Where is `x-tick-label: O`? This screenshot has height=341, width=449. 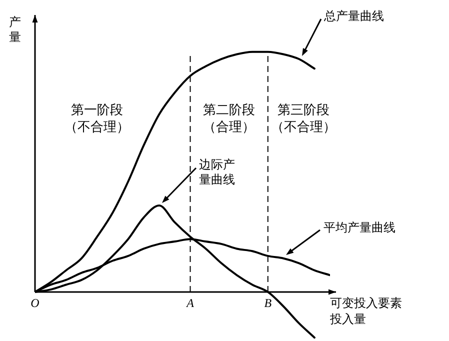 x-tick-label: O is located at coordinates (35, 303).